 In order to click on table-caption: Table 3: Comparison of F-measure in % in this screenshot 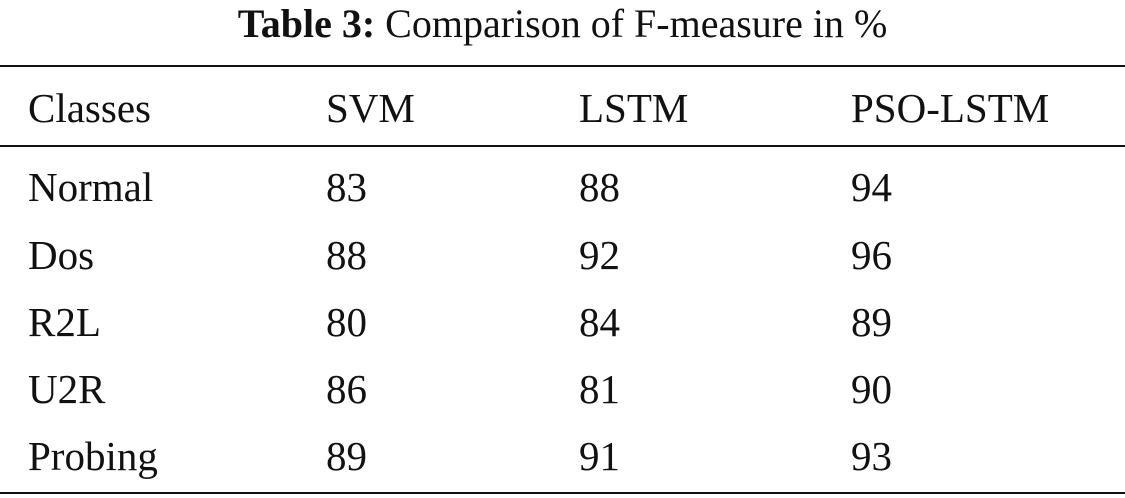, I will do `click(562, 25)`.